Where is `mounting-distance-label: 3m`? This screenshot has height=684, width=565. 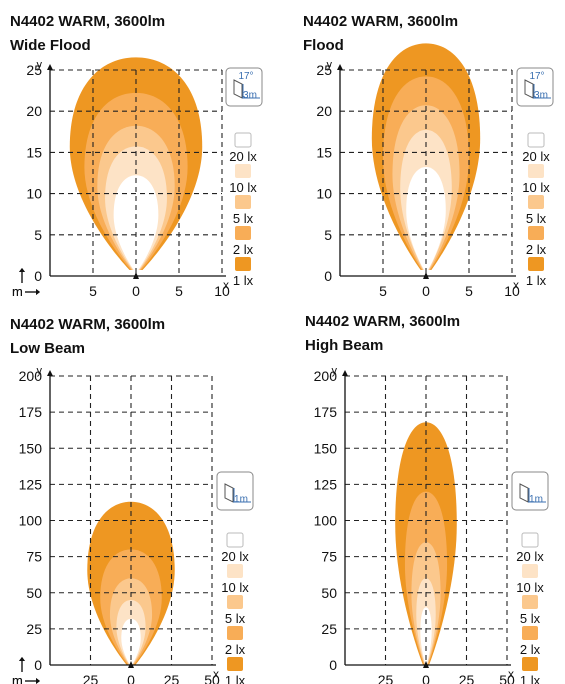
mounting-distance-label: 3m is located at coordinates (250, 95).